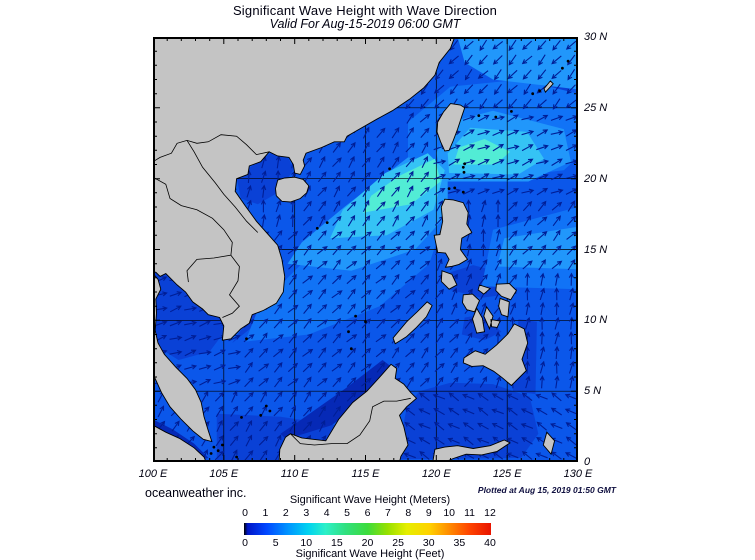 The width and height of the screenshot is (755, 560). I want to click on feet-tick-30: 30, so click(428, 543).